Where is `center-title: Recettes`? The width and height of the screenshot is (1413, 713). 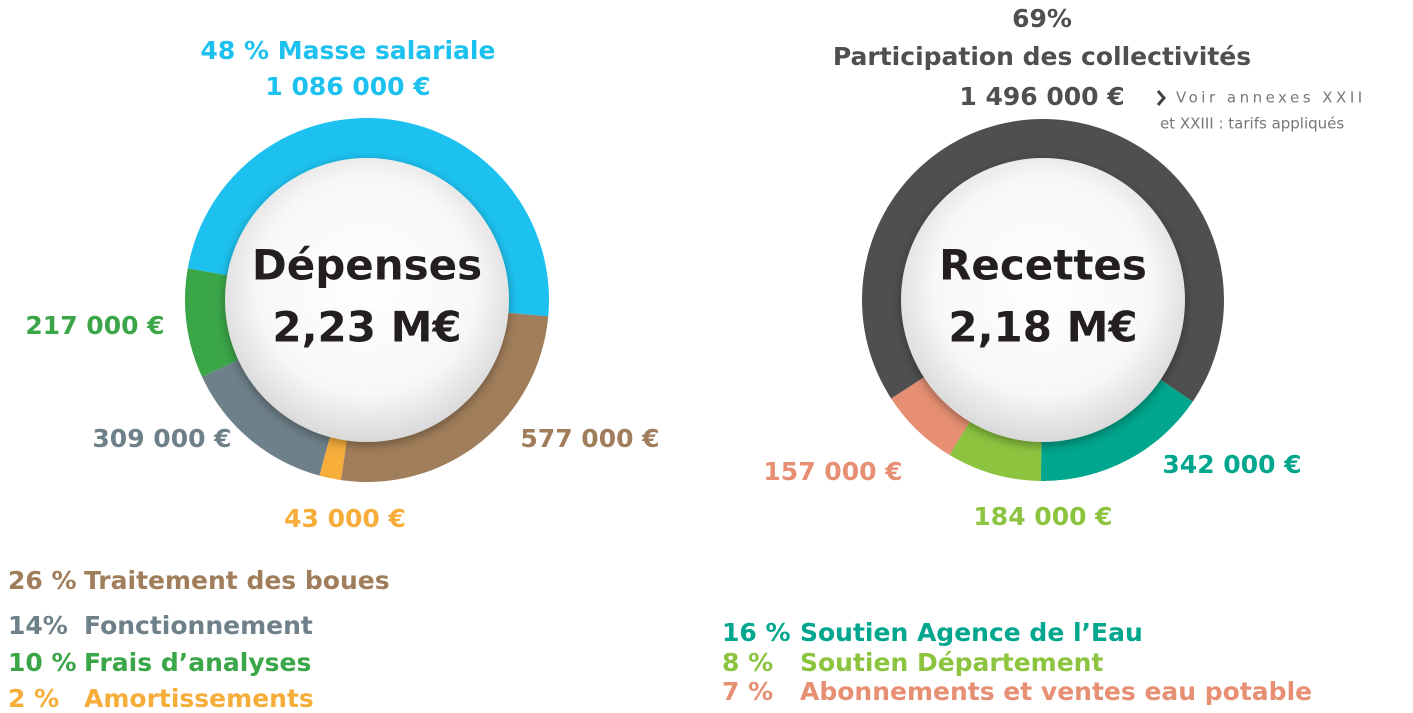
center-title: Recettes is located at coordinates (1043, 265).